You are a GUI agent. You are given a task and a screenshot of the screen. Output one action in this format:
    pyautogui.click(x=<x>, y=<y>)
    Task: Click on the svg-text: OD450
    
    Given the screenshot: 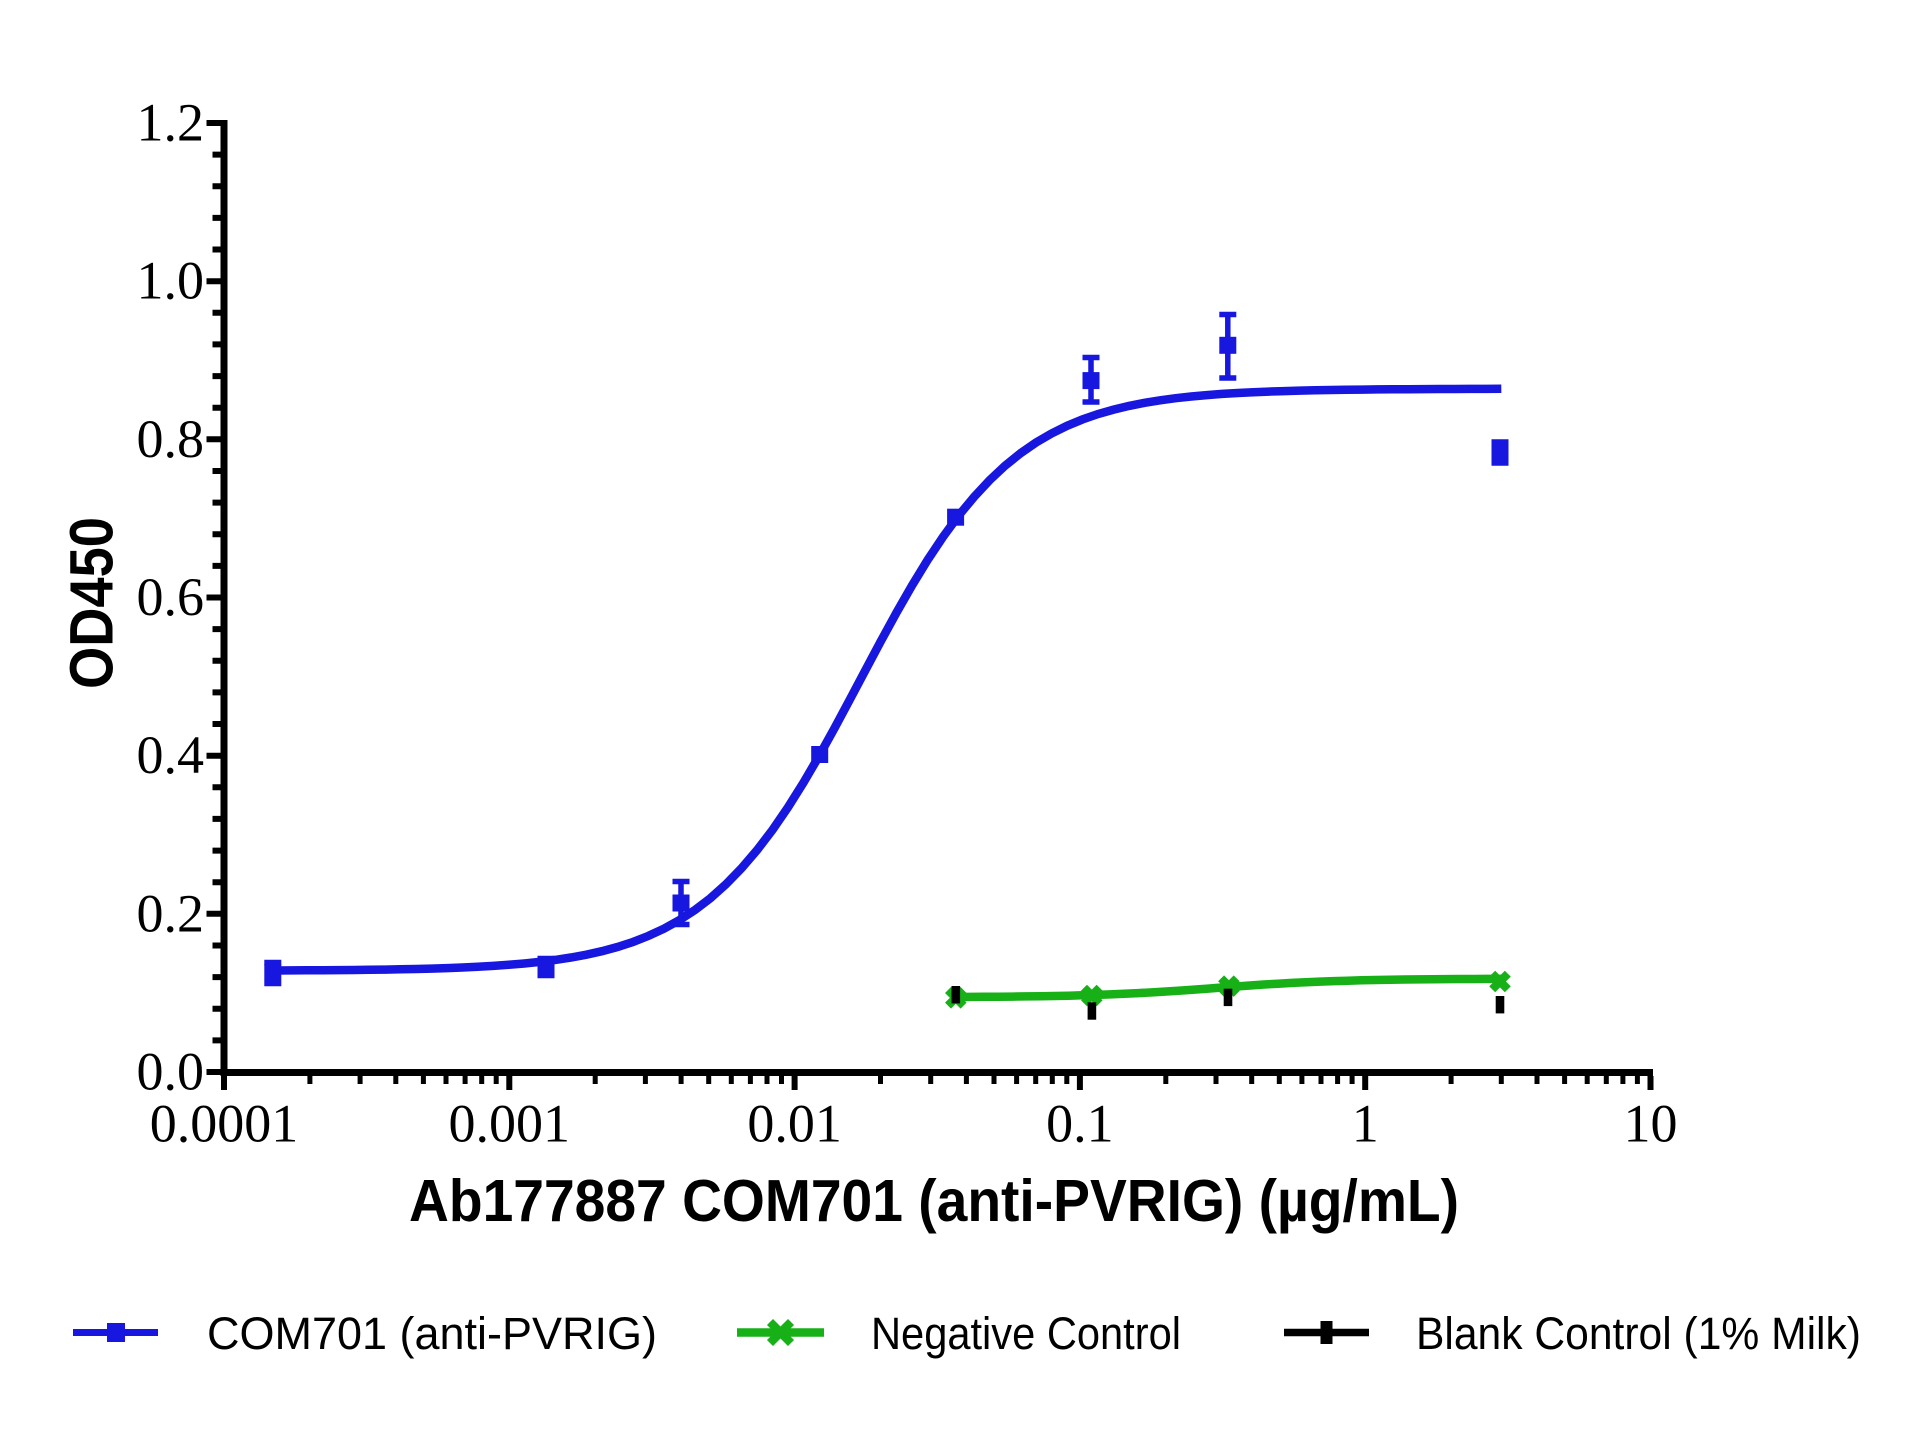 What is the action you would take?
    pyautogui.click(x=92, y=603)
    